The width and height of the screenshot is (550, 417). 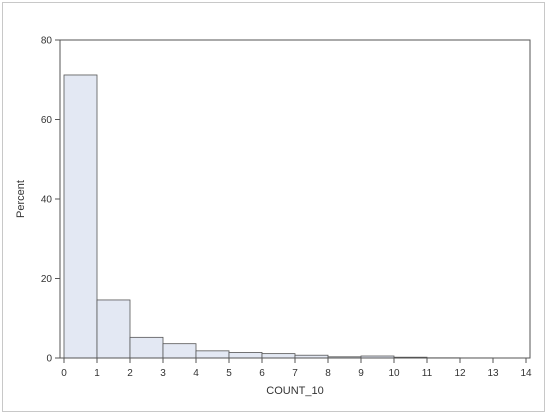 I want to click on x-tick-label-2: 2, so click(x=130, y=373).